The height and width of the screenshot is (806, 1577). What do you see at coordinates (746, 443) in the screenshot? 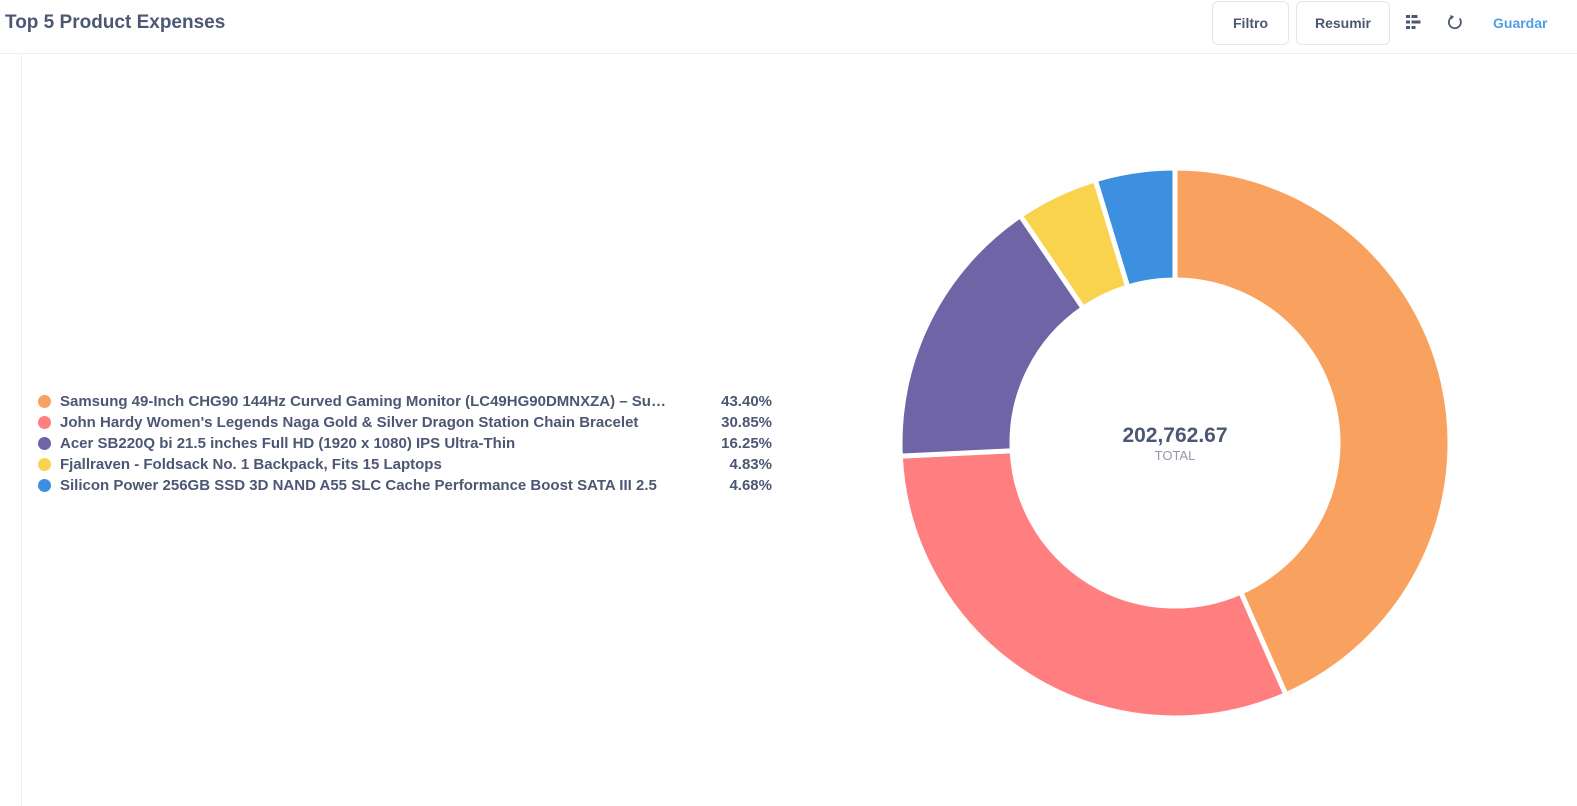
I see `legend-percent: 16.25%` at bounding box center [746, 443].